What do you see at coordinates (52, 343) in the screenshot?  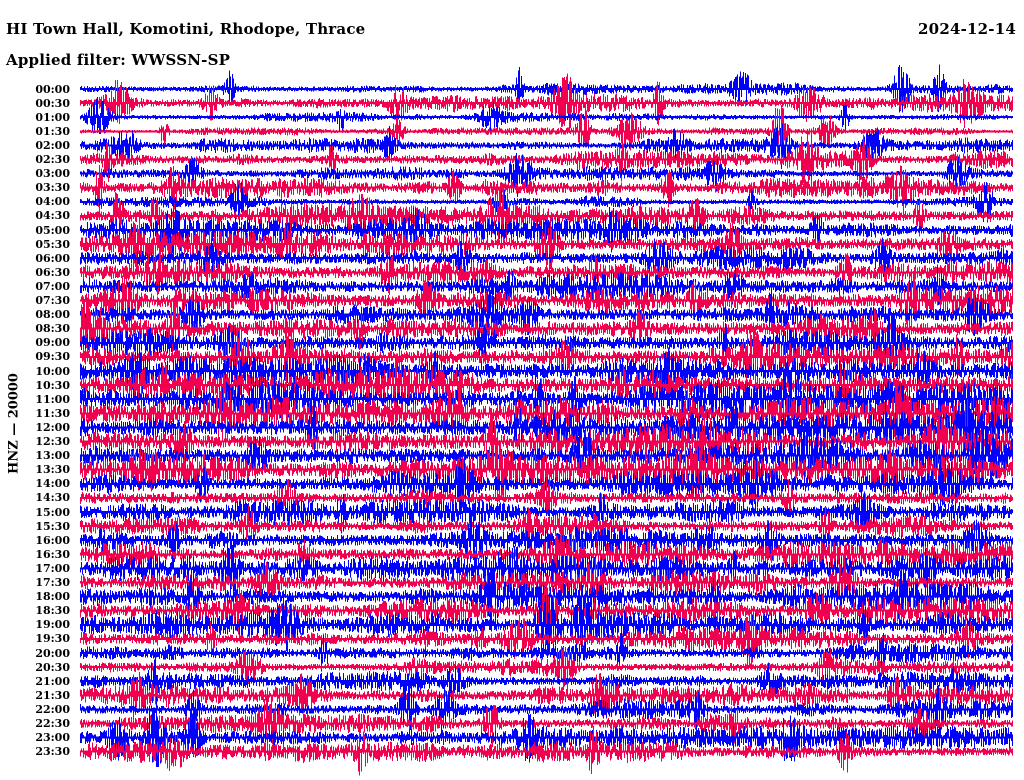 I see `time-tick-label: 09:00` at bounding box center [52, 343].